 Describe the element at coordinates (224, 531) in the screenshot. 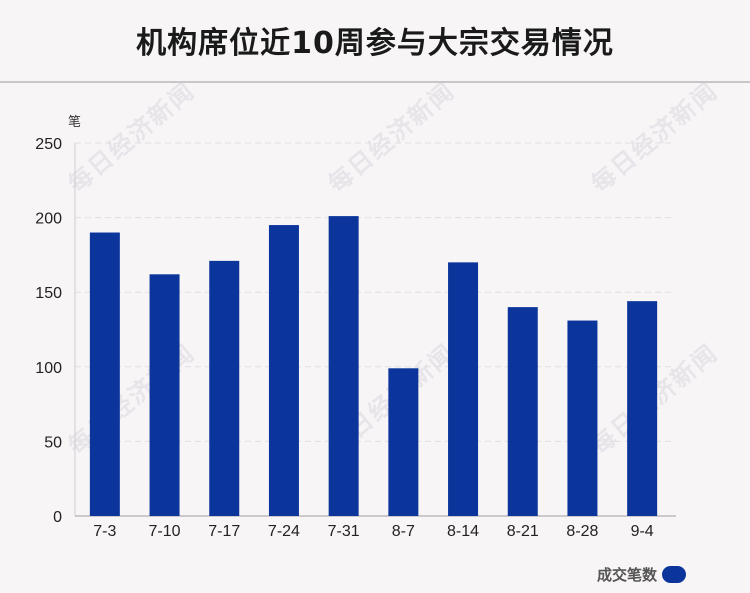

I see `x-tick-label: 7-17` at that location.